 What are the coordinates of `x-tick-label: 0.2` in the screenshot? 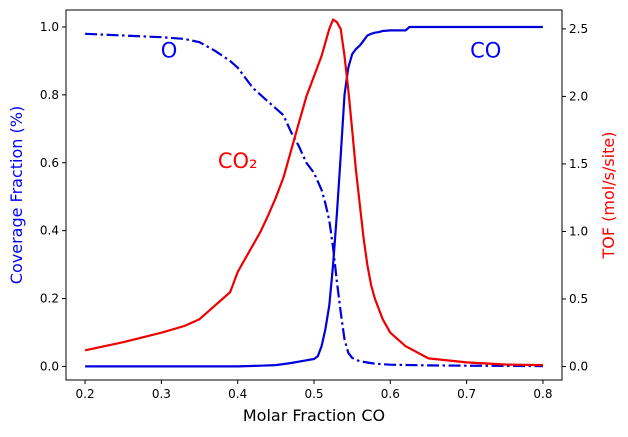 It's located at (85, 394).